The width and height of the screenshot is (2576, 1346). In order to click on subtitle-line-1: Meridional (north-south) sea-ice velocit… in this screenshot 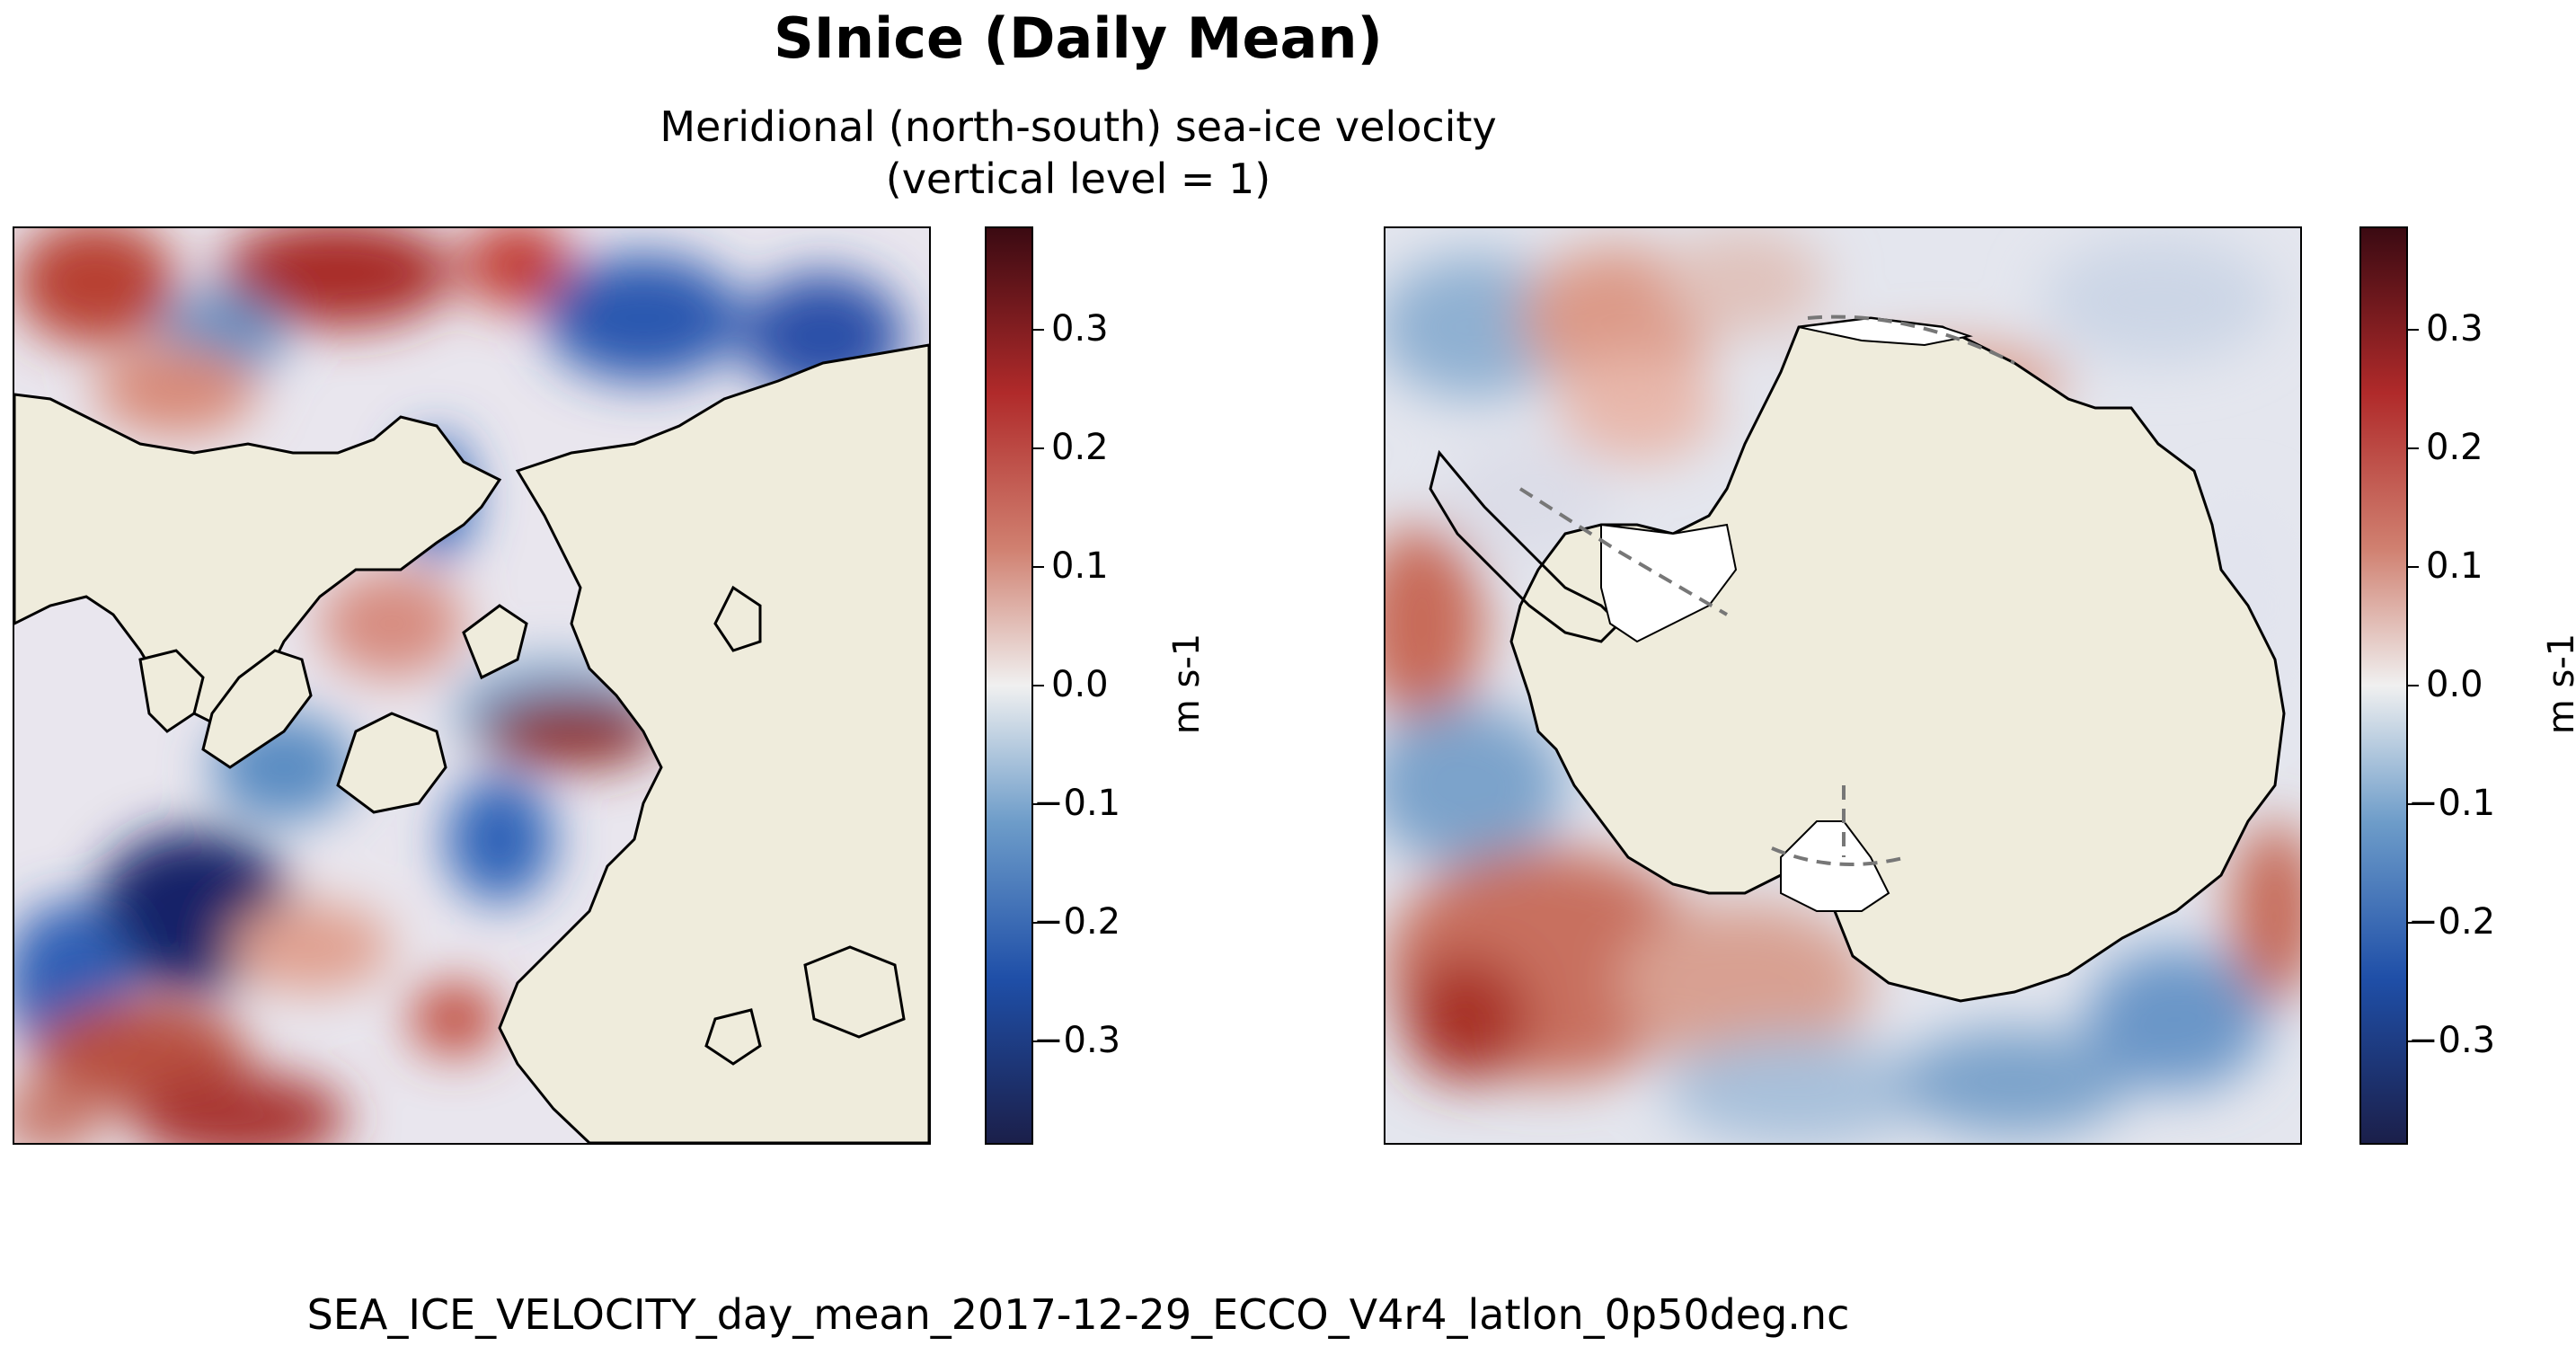, I will do `click(1078, 126)`.